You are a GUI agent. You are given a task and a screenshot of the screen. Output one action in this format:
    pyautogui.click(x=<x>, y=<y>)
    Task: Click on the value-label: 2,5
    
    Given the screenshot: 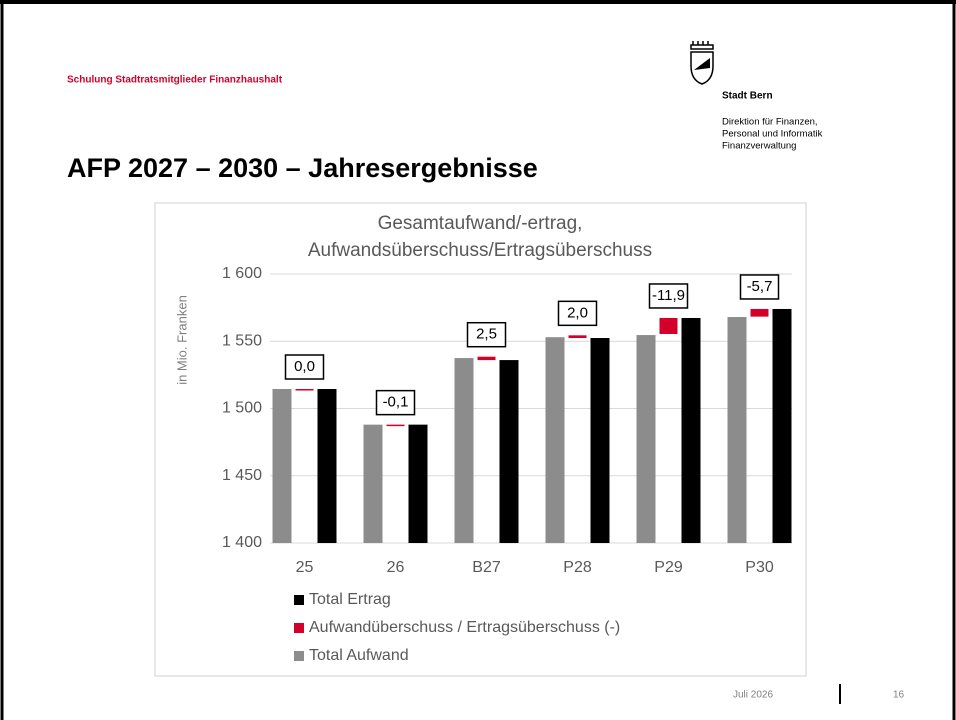 What is the action you would take?
    pyautogui.click(x=486, y=334)
    